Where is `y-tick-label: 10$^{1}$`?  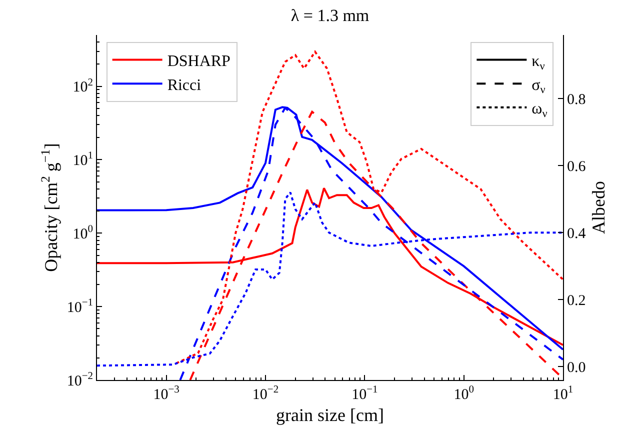 y-tick-label: 10$^{1}$ is located at coordinates (82, 159).